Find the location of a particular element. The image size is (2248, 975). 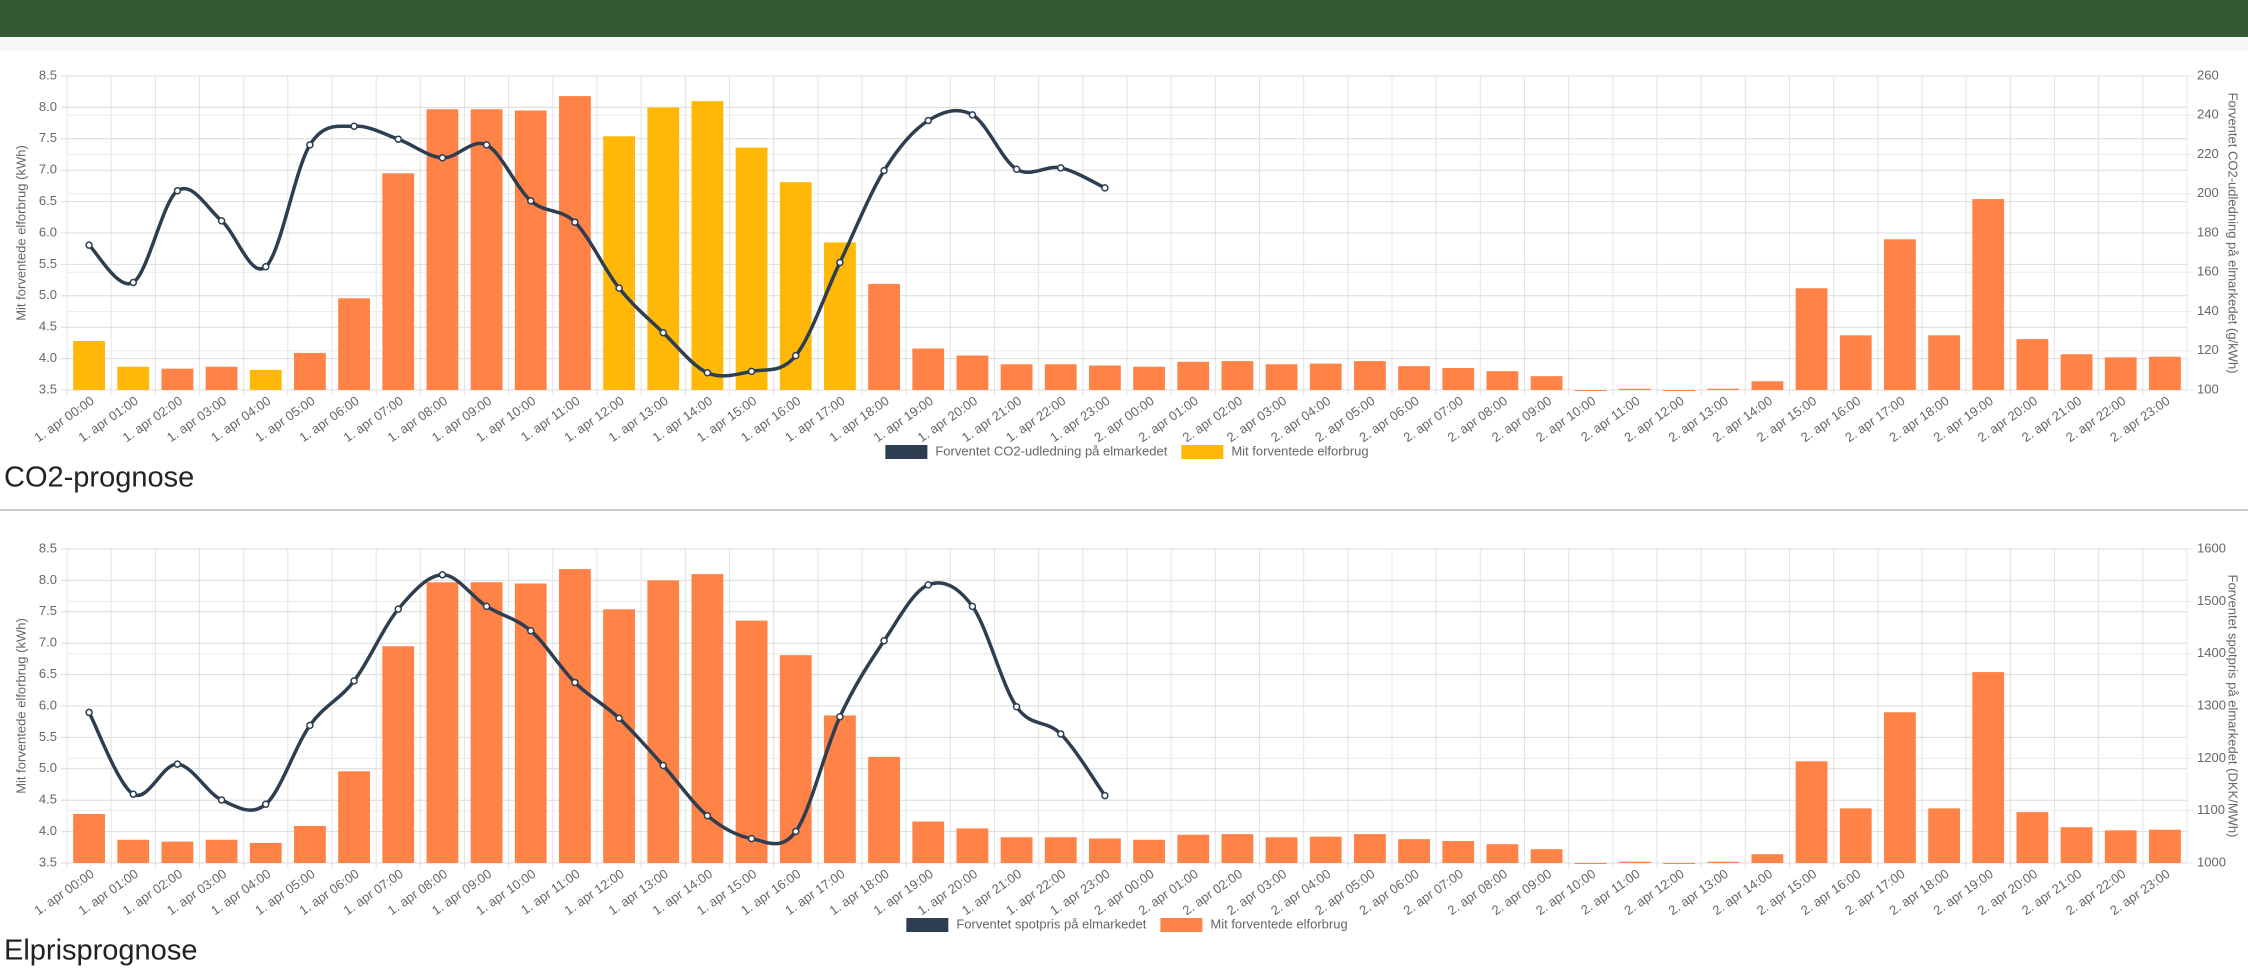

legend-label: Forventet CO2-udledning på elmarkedet is located at coordinates (1051, 450).